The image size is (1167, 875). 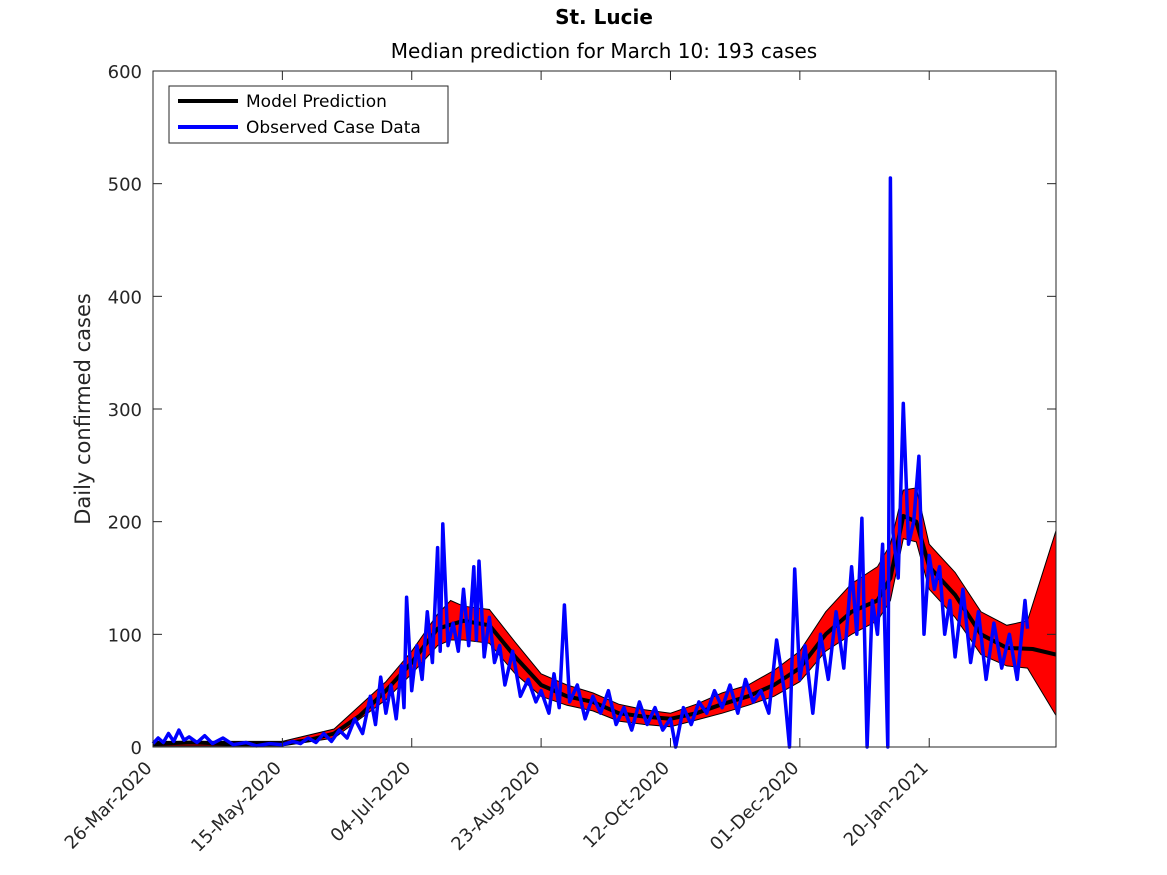 I want to click on chart-title: St. Lucie, so click(x=604, y=17).